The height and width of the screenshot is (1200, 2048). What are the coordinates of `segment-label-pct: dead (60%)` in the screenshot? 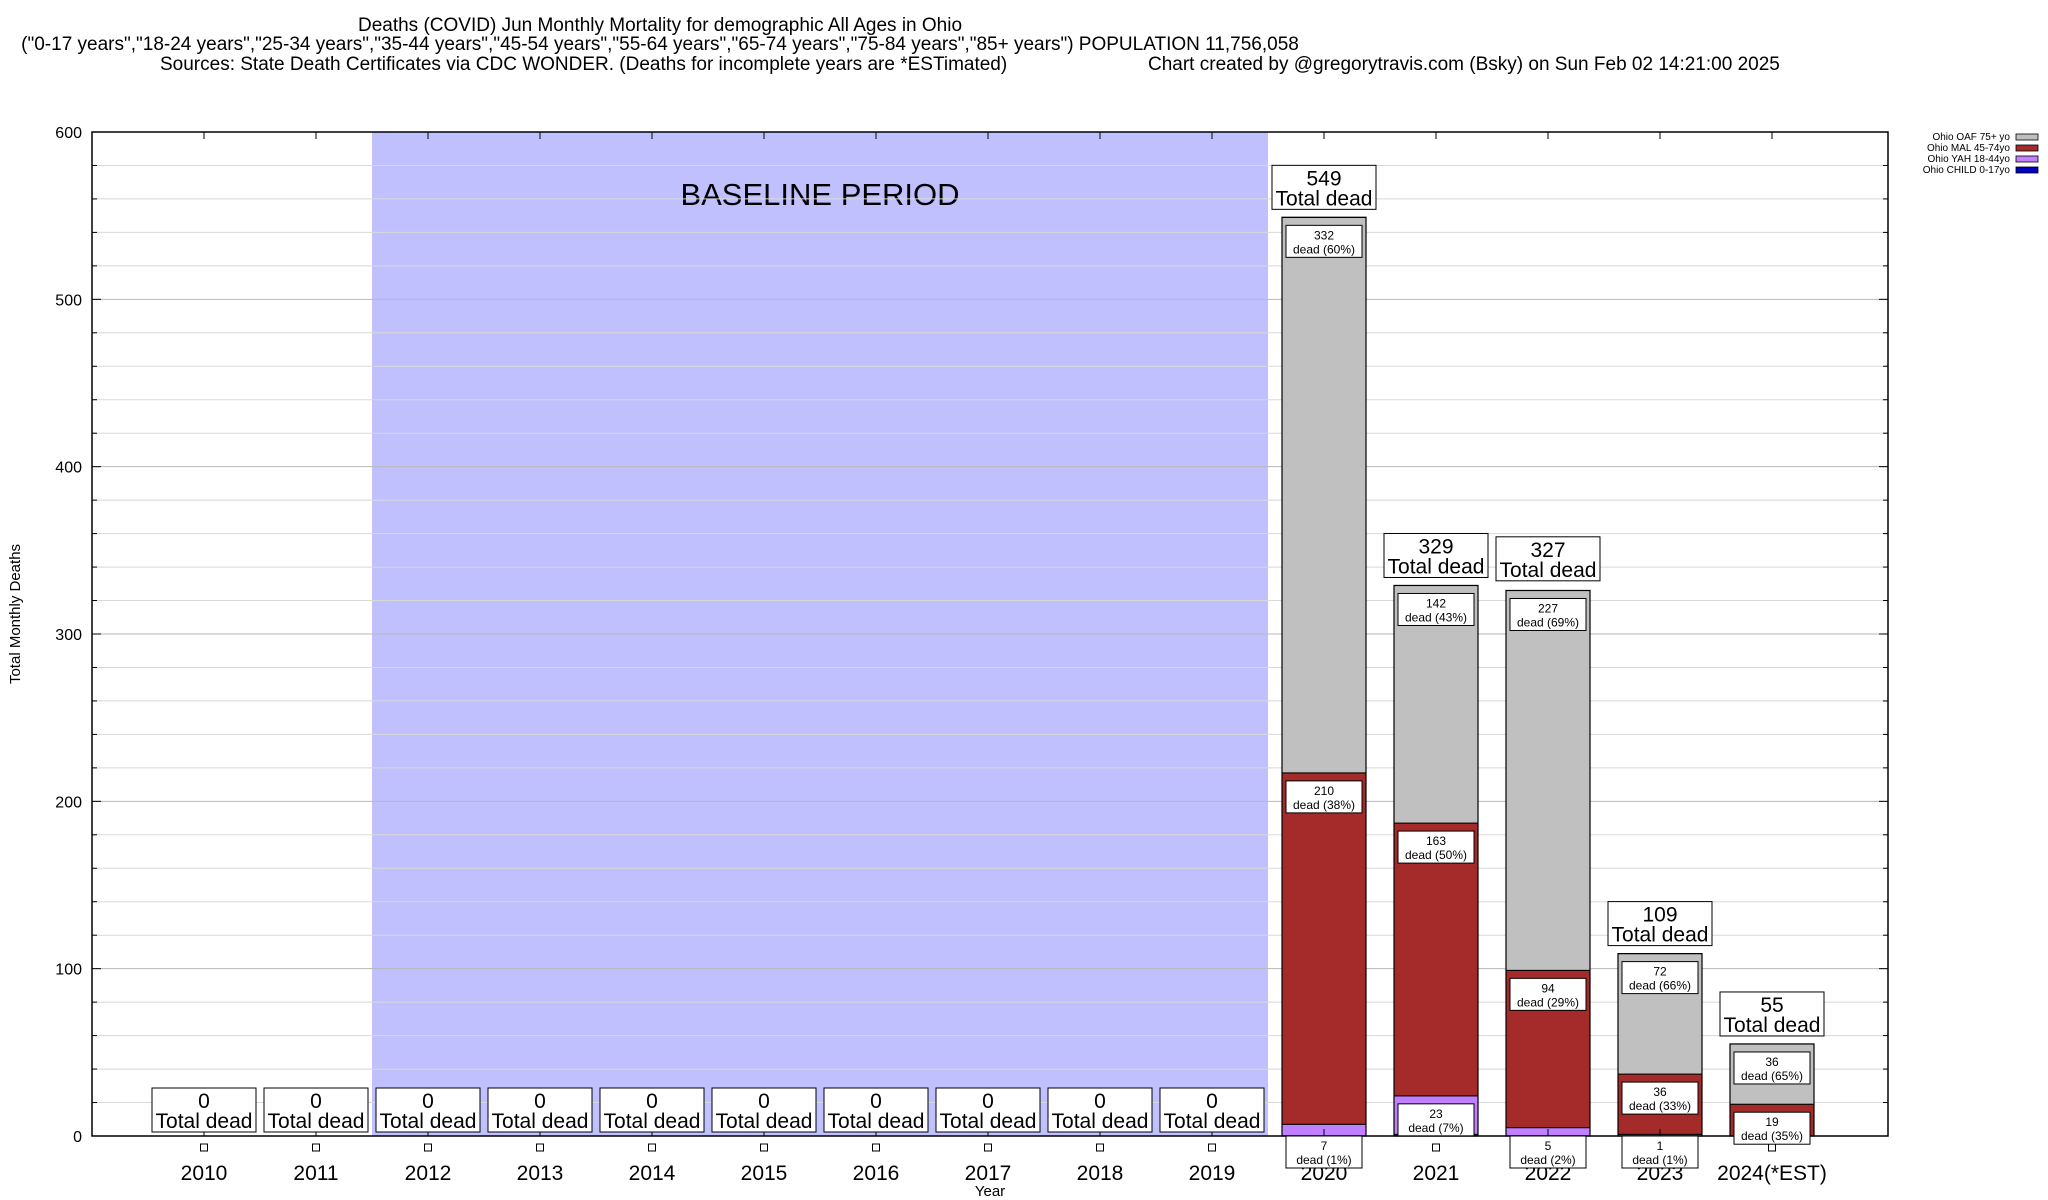 It's located at (1324, 249).